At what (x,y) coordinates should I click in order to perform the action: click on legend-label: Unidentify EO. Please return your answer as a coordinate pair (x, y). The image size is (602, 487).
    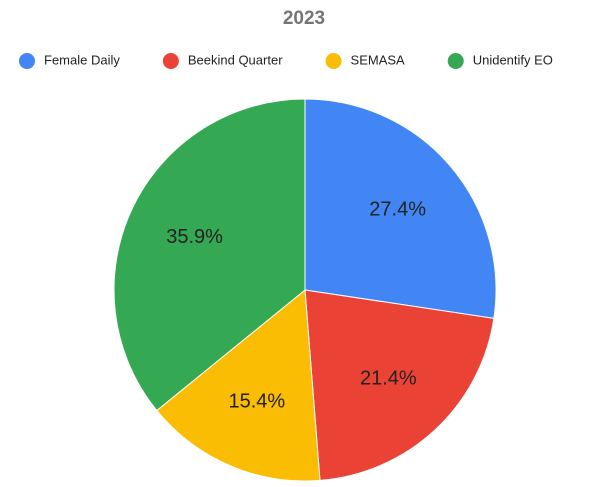
    Looking at the image, I should click on (513, 59).